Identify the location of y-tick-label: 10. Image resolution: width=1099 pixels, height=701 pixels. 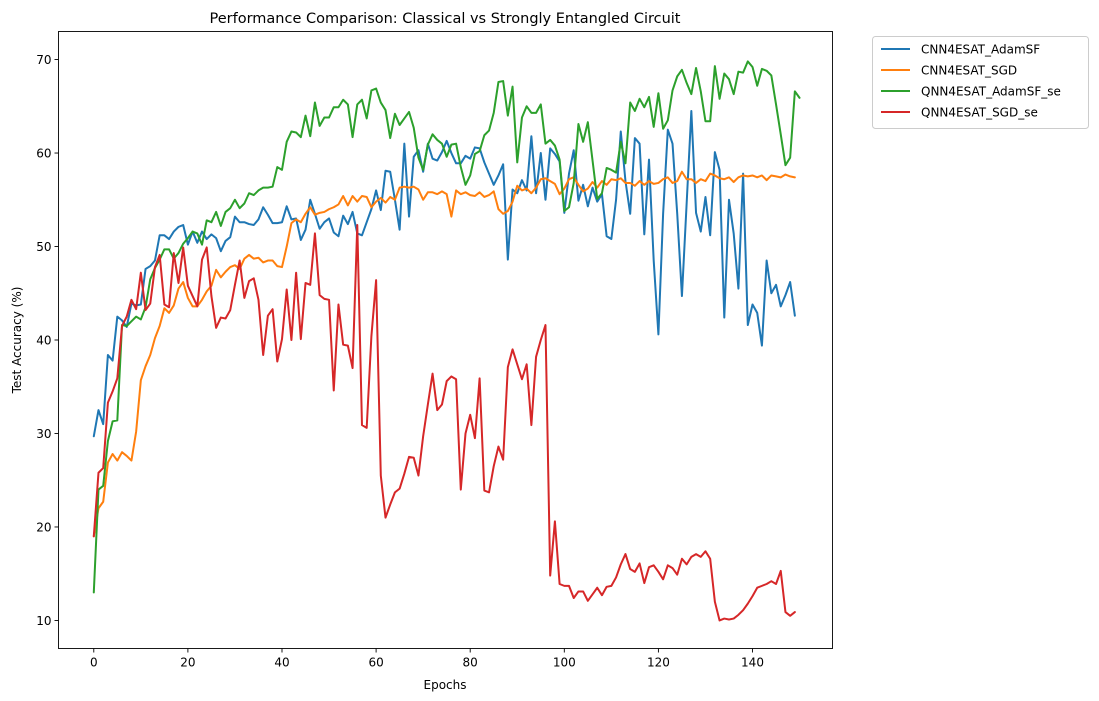
(43, 621).